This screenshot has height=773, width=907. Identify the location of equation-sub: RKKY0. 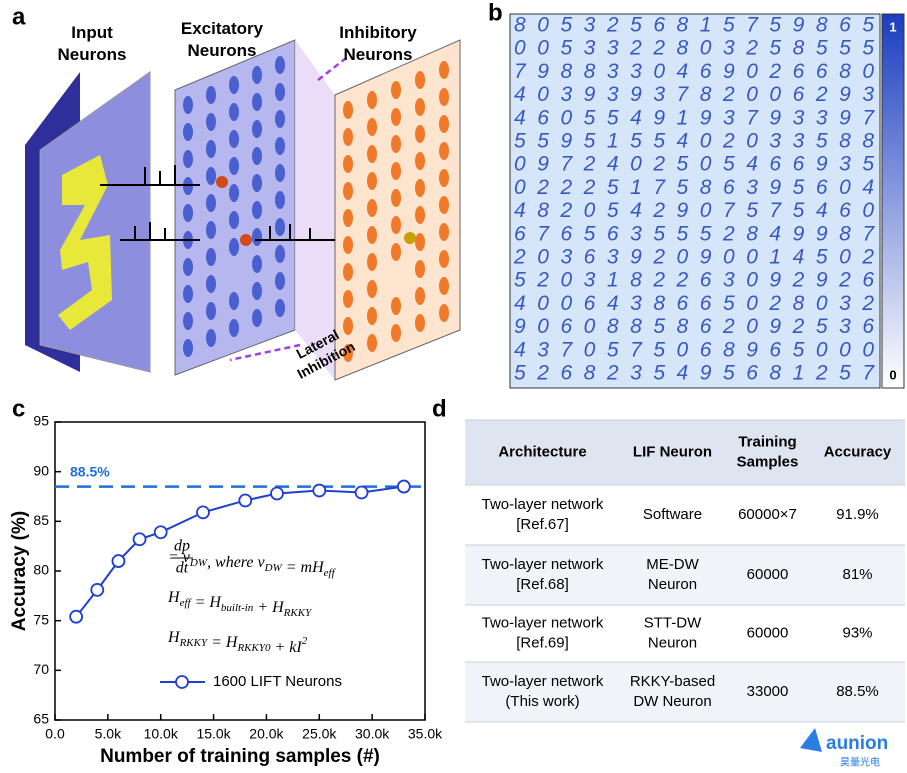
(253, 648).